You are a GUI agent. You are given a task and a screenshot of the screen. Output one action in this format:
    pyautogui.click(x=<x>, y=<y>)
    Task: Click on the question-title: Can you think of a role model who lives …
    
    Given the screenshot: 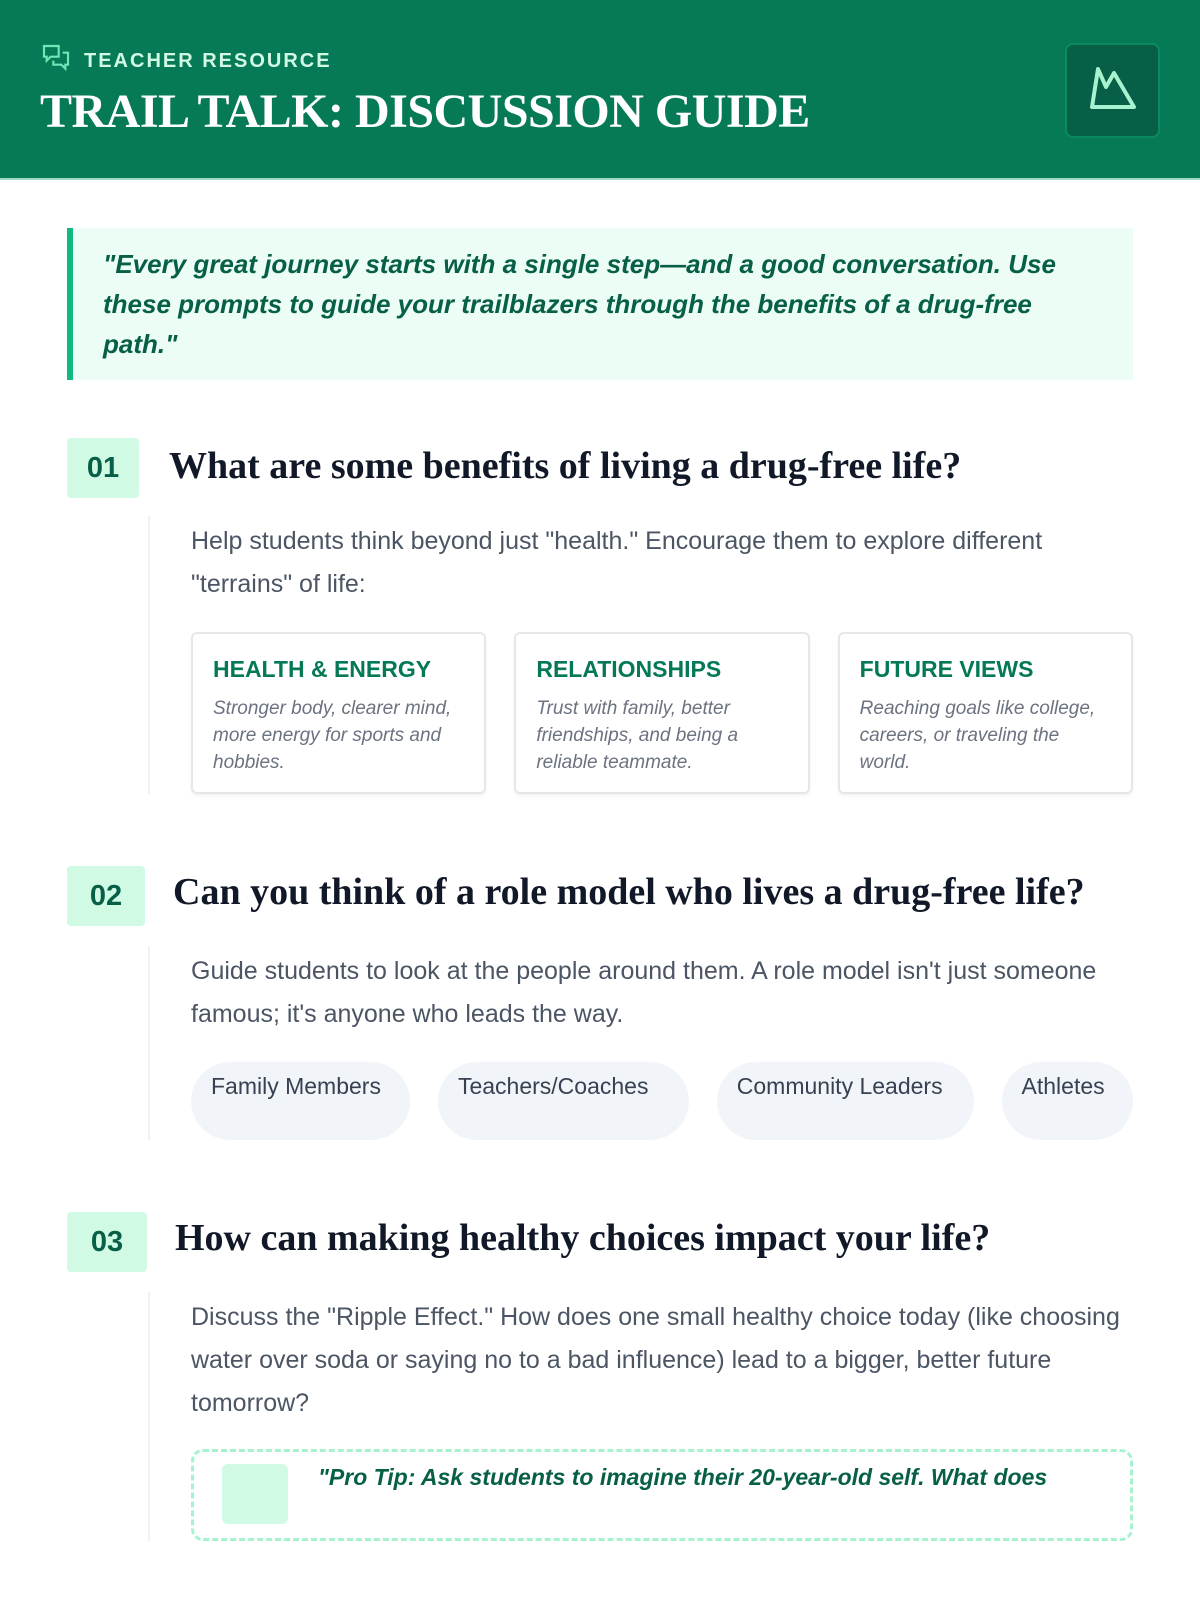 What is the action you would take?
    pyautogui.click(x=629, y=892)
    